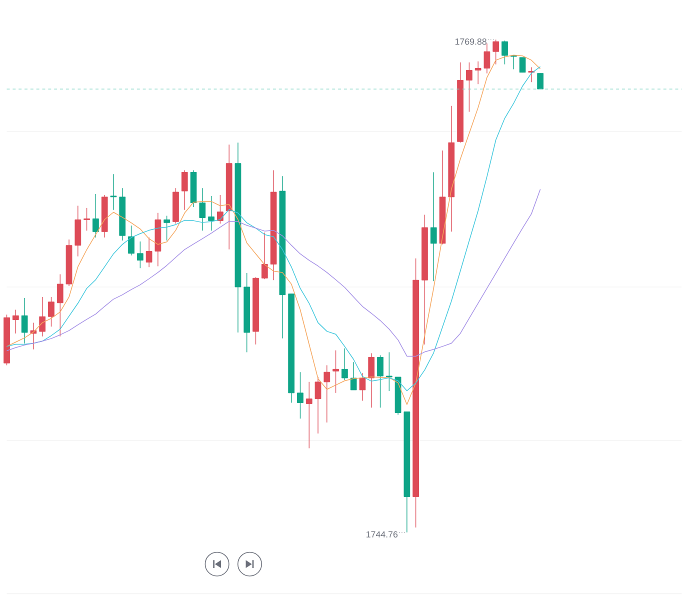 The width and height of the screenshot is (682, 598). Describe the element at coordinates (470, 41) in the screenshot. I see `annotation: 1769.88` at that location.